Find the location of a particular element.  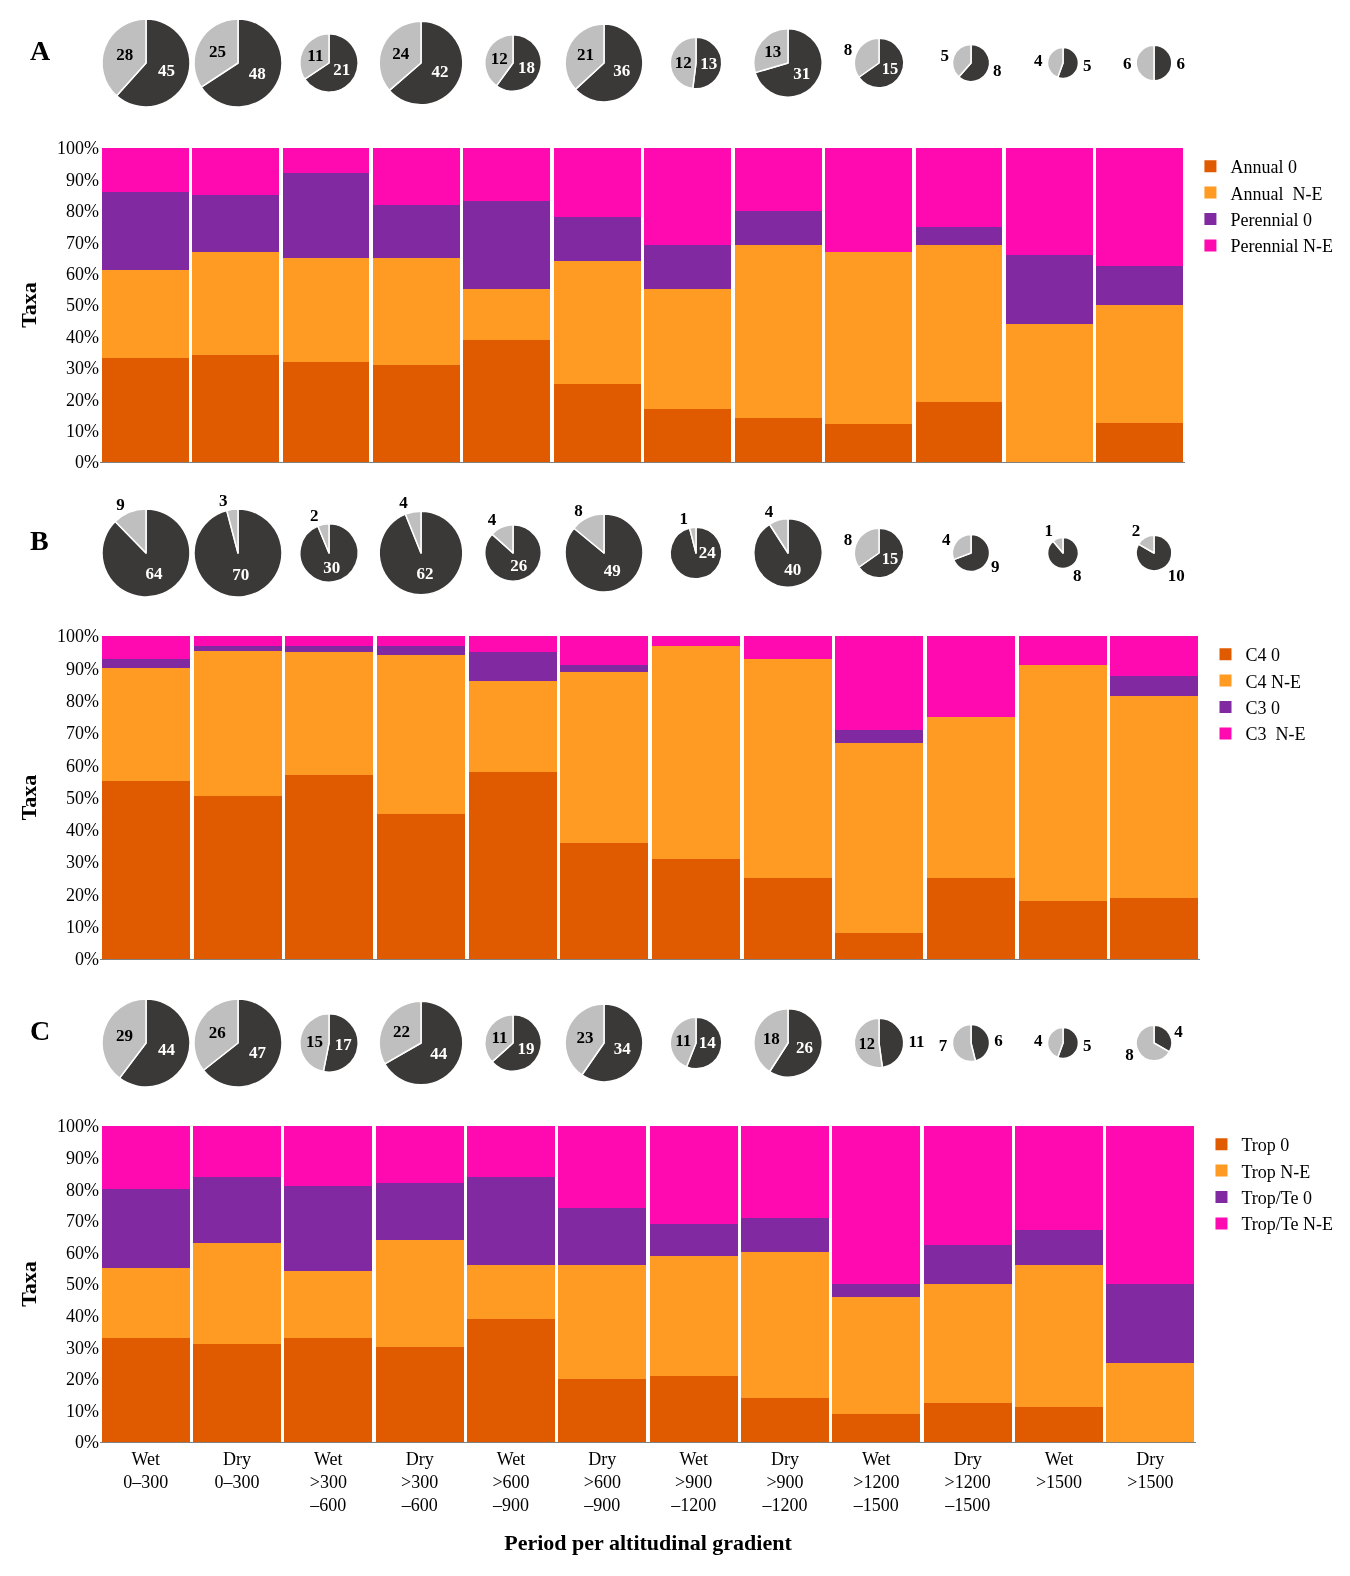

data-label: 21 is located at coordinates (342, 70).